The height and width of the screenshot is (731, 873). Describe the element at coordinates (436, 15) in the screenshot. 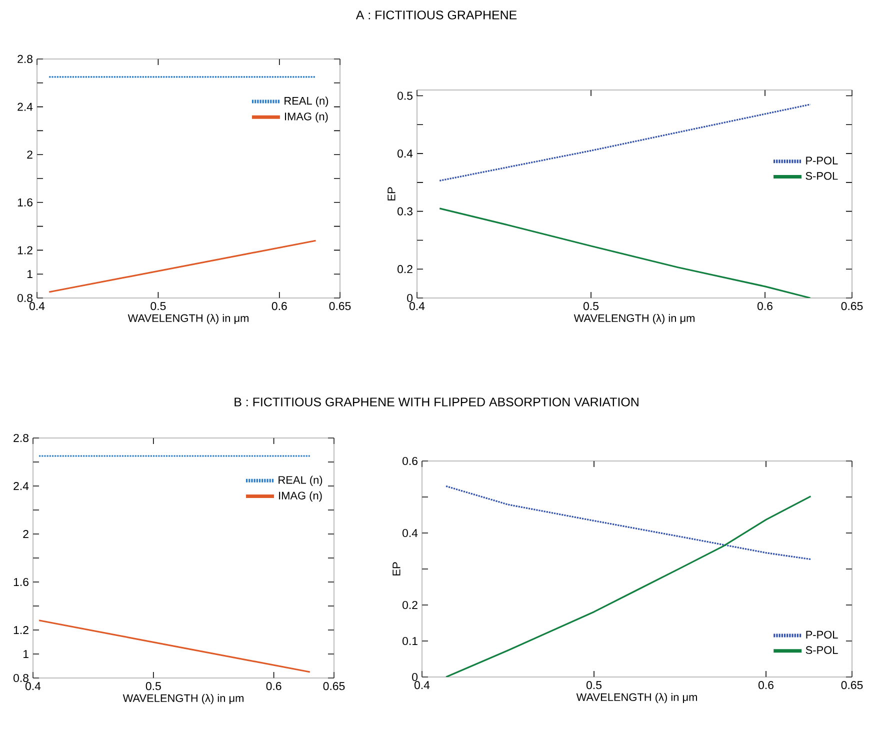

I see `text: A : FICTITIOUS GRAPHENE` at that location.